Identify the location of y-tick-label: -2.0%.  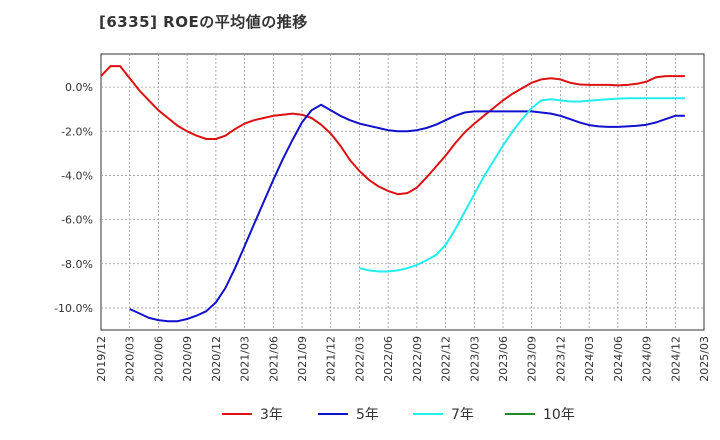
(77, 131).